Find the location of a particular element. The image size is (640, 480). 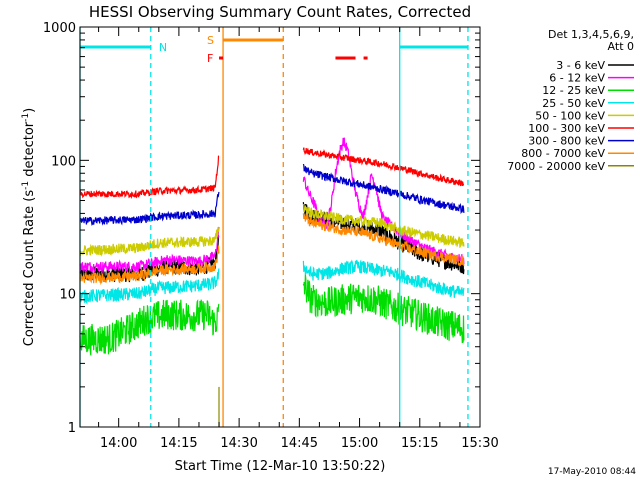

legend-label: 50 - 100 keV is located at coordinates (570, 115).